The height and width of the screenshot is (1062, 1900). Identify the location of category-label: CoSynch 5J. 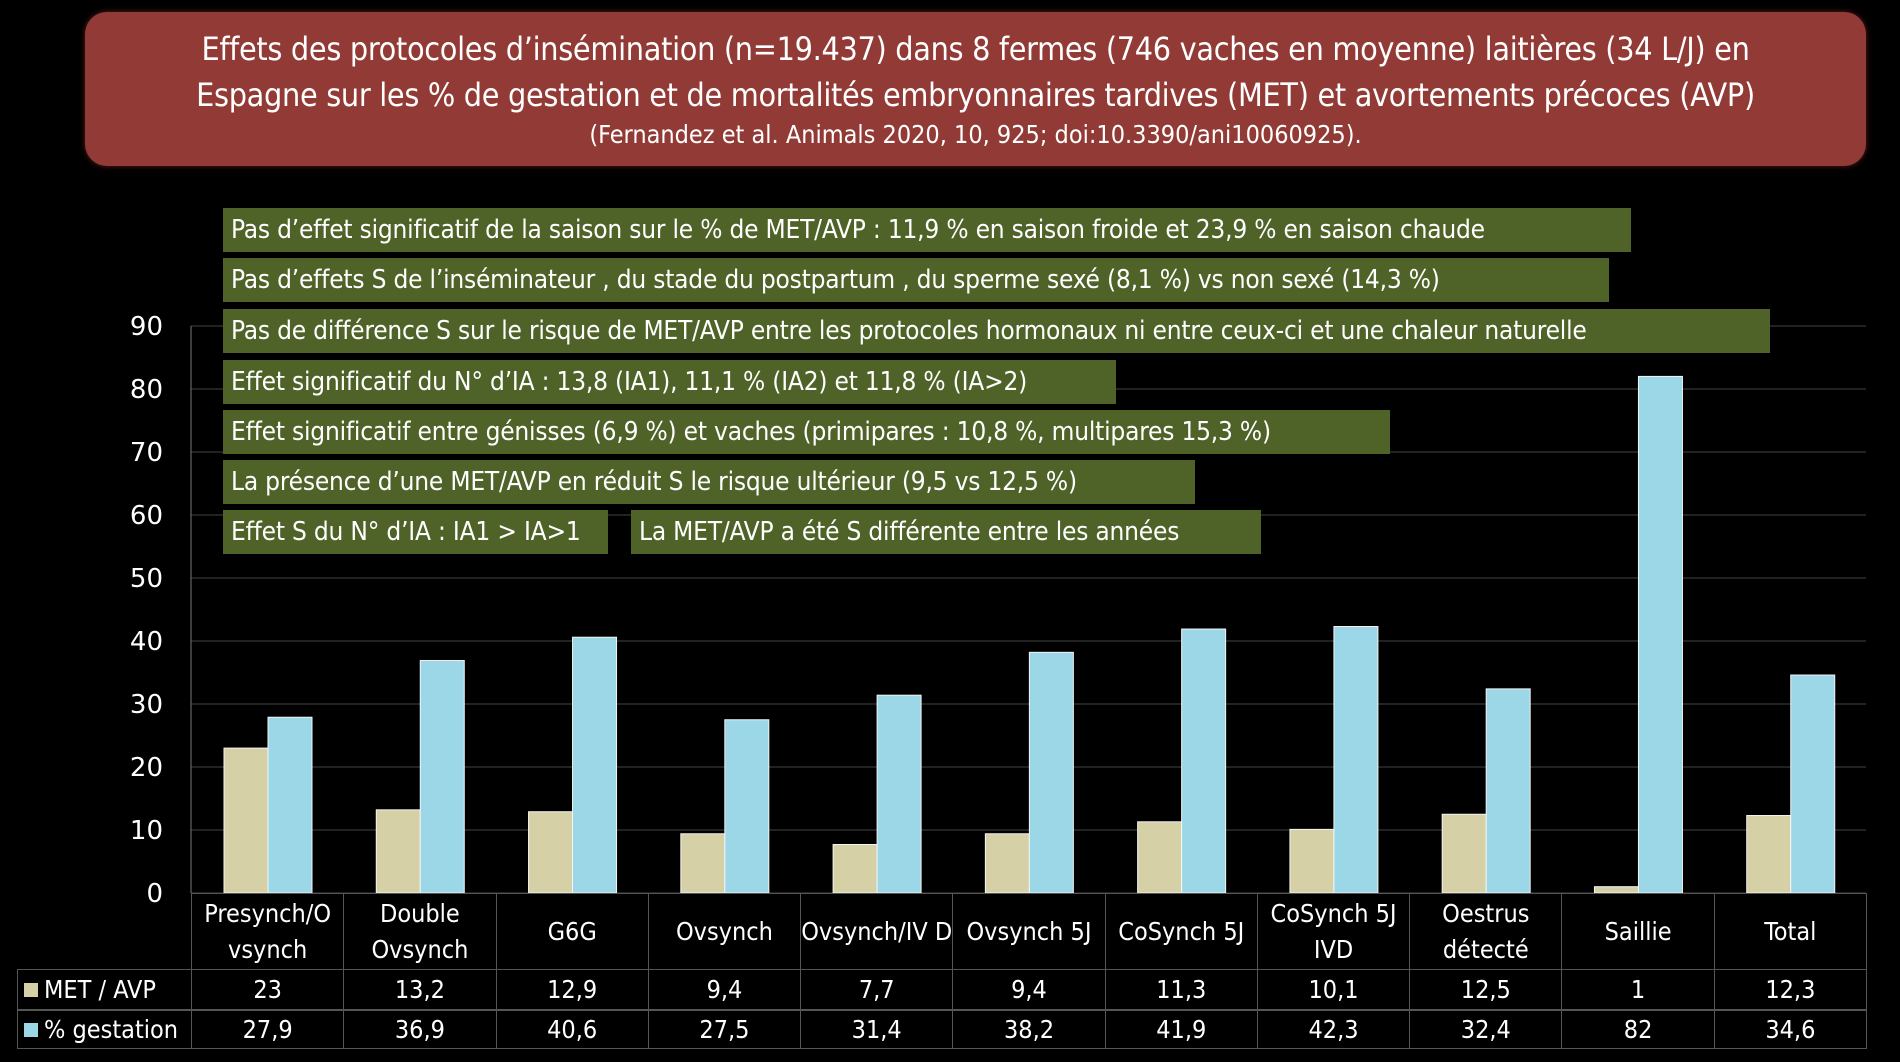
(1181, 931).